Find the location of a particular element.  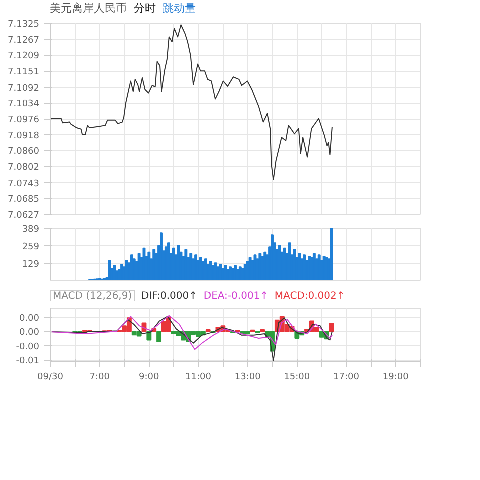

x-tick-label: 15:00 is located at coordinates (297, 377).